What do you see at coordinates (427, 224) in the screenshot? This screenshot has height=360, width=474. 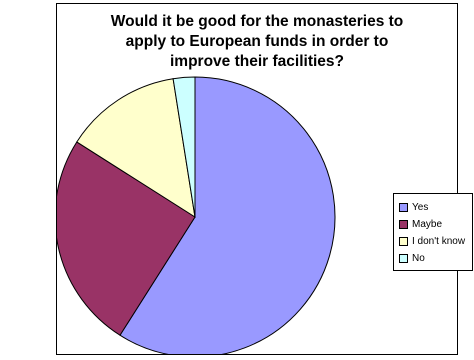 I see `legend-label: Maybe` at bounding box center [427, 224].